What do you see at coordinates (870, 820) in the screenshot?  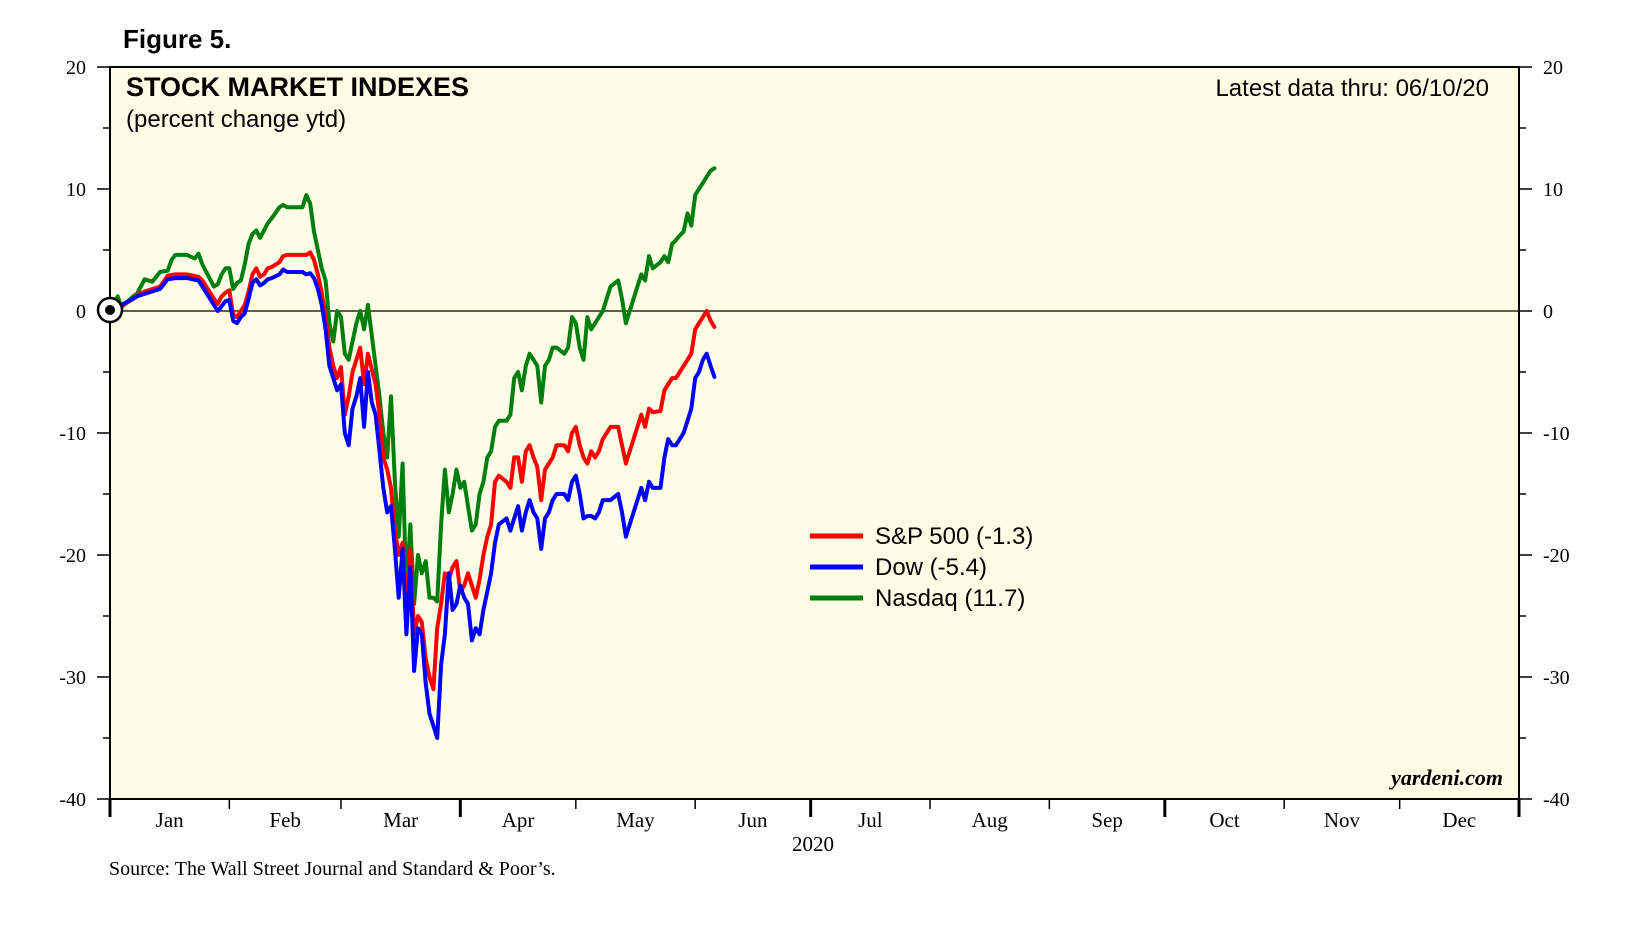 I see `x-tick-label: Jul` at bounding box center [870, 820].